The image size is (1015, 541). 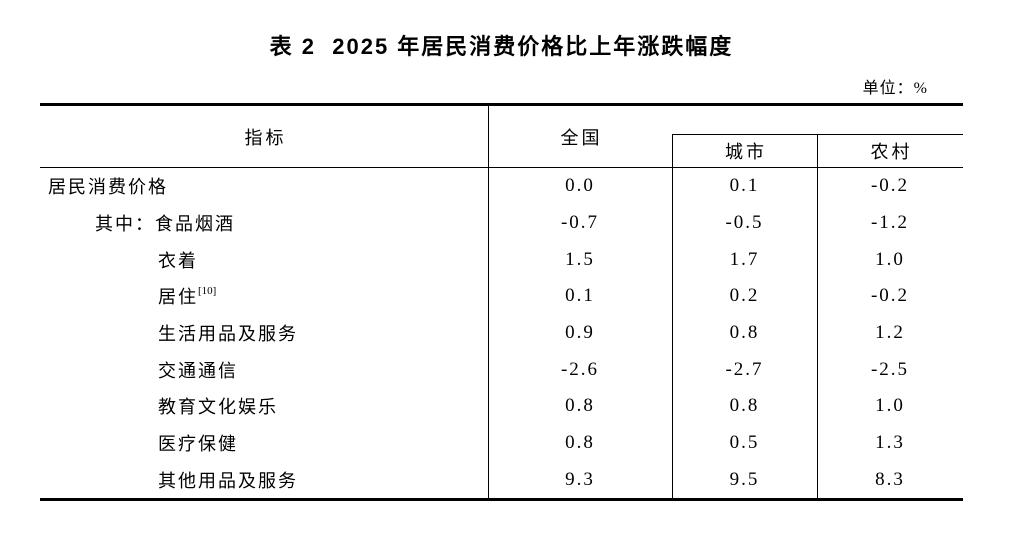 I want to click on value-rural: -2.5, so click(x=890, y=369).